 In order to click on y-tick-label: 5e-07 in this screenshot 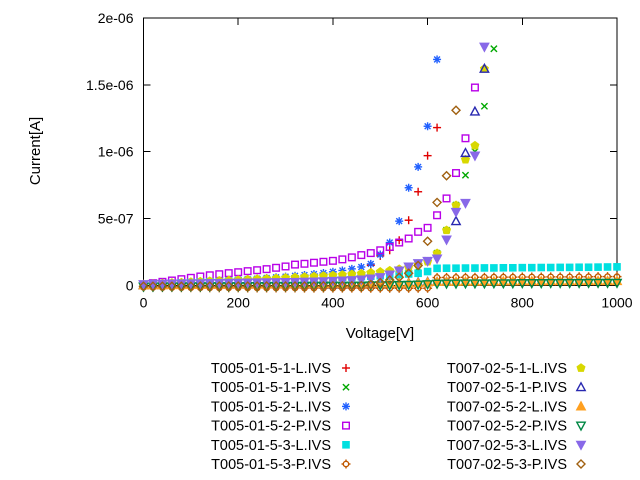, I will do `click(116, 218)`.